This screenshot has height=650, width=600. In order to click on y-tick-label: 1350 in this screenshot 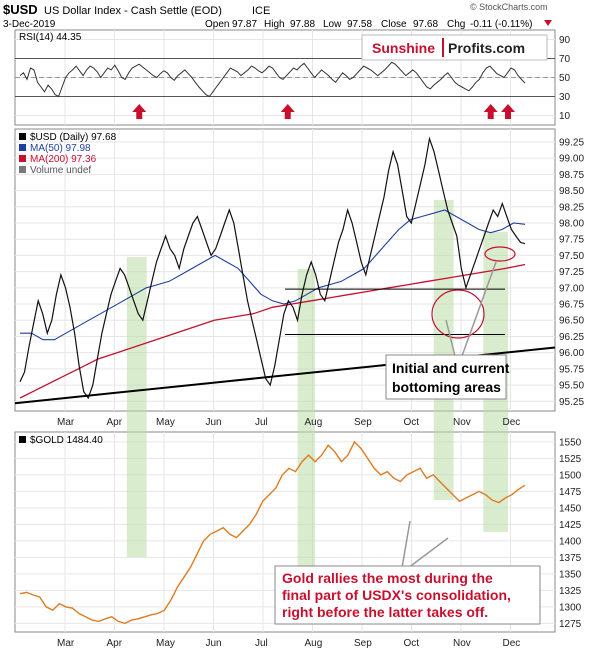, I will do `click(570, 574)`.